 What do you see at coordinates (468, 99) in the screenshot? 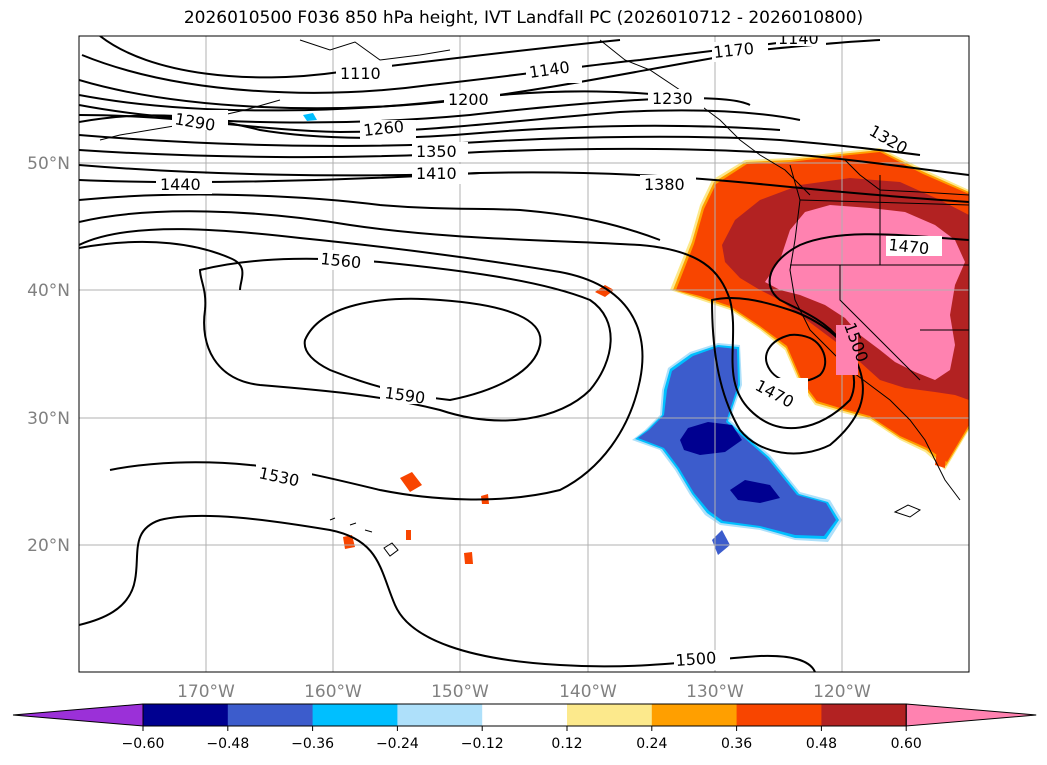
I see `contour-label: 1200` at bounding box center [468, 99].